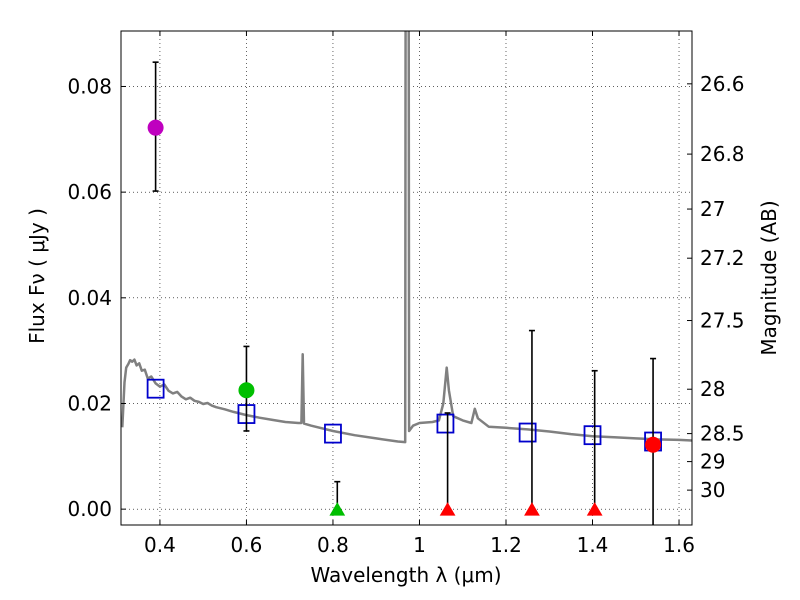 This screenshot has width=800, height=600. I want to click on y-axis-title: Flux Fν ( μJy ), so click(37, 276).